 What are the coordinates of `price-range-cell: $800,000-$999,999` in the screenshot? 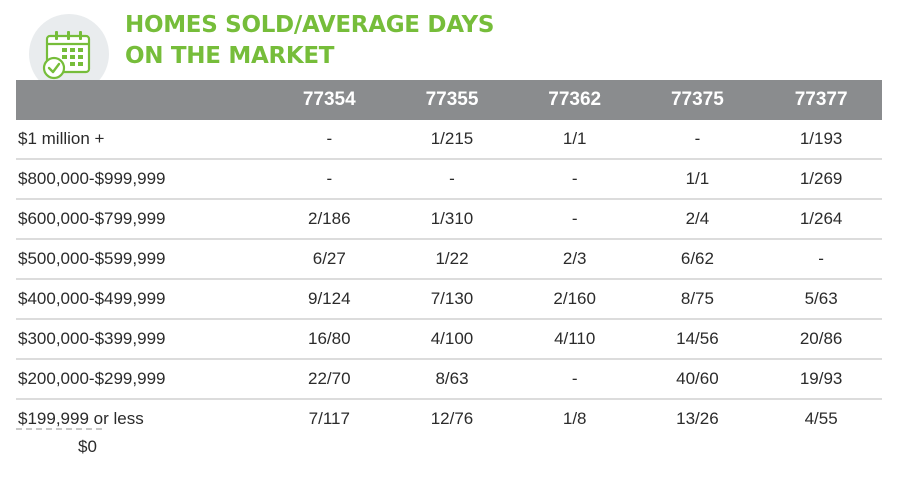 It's located at (92, 178).